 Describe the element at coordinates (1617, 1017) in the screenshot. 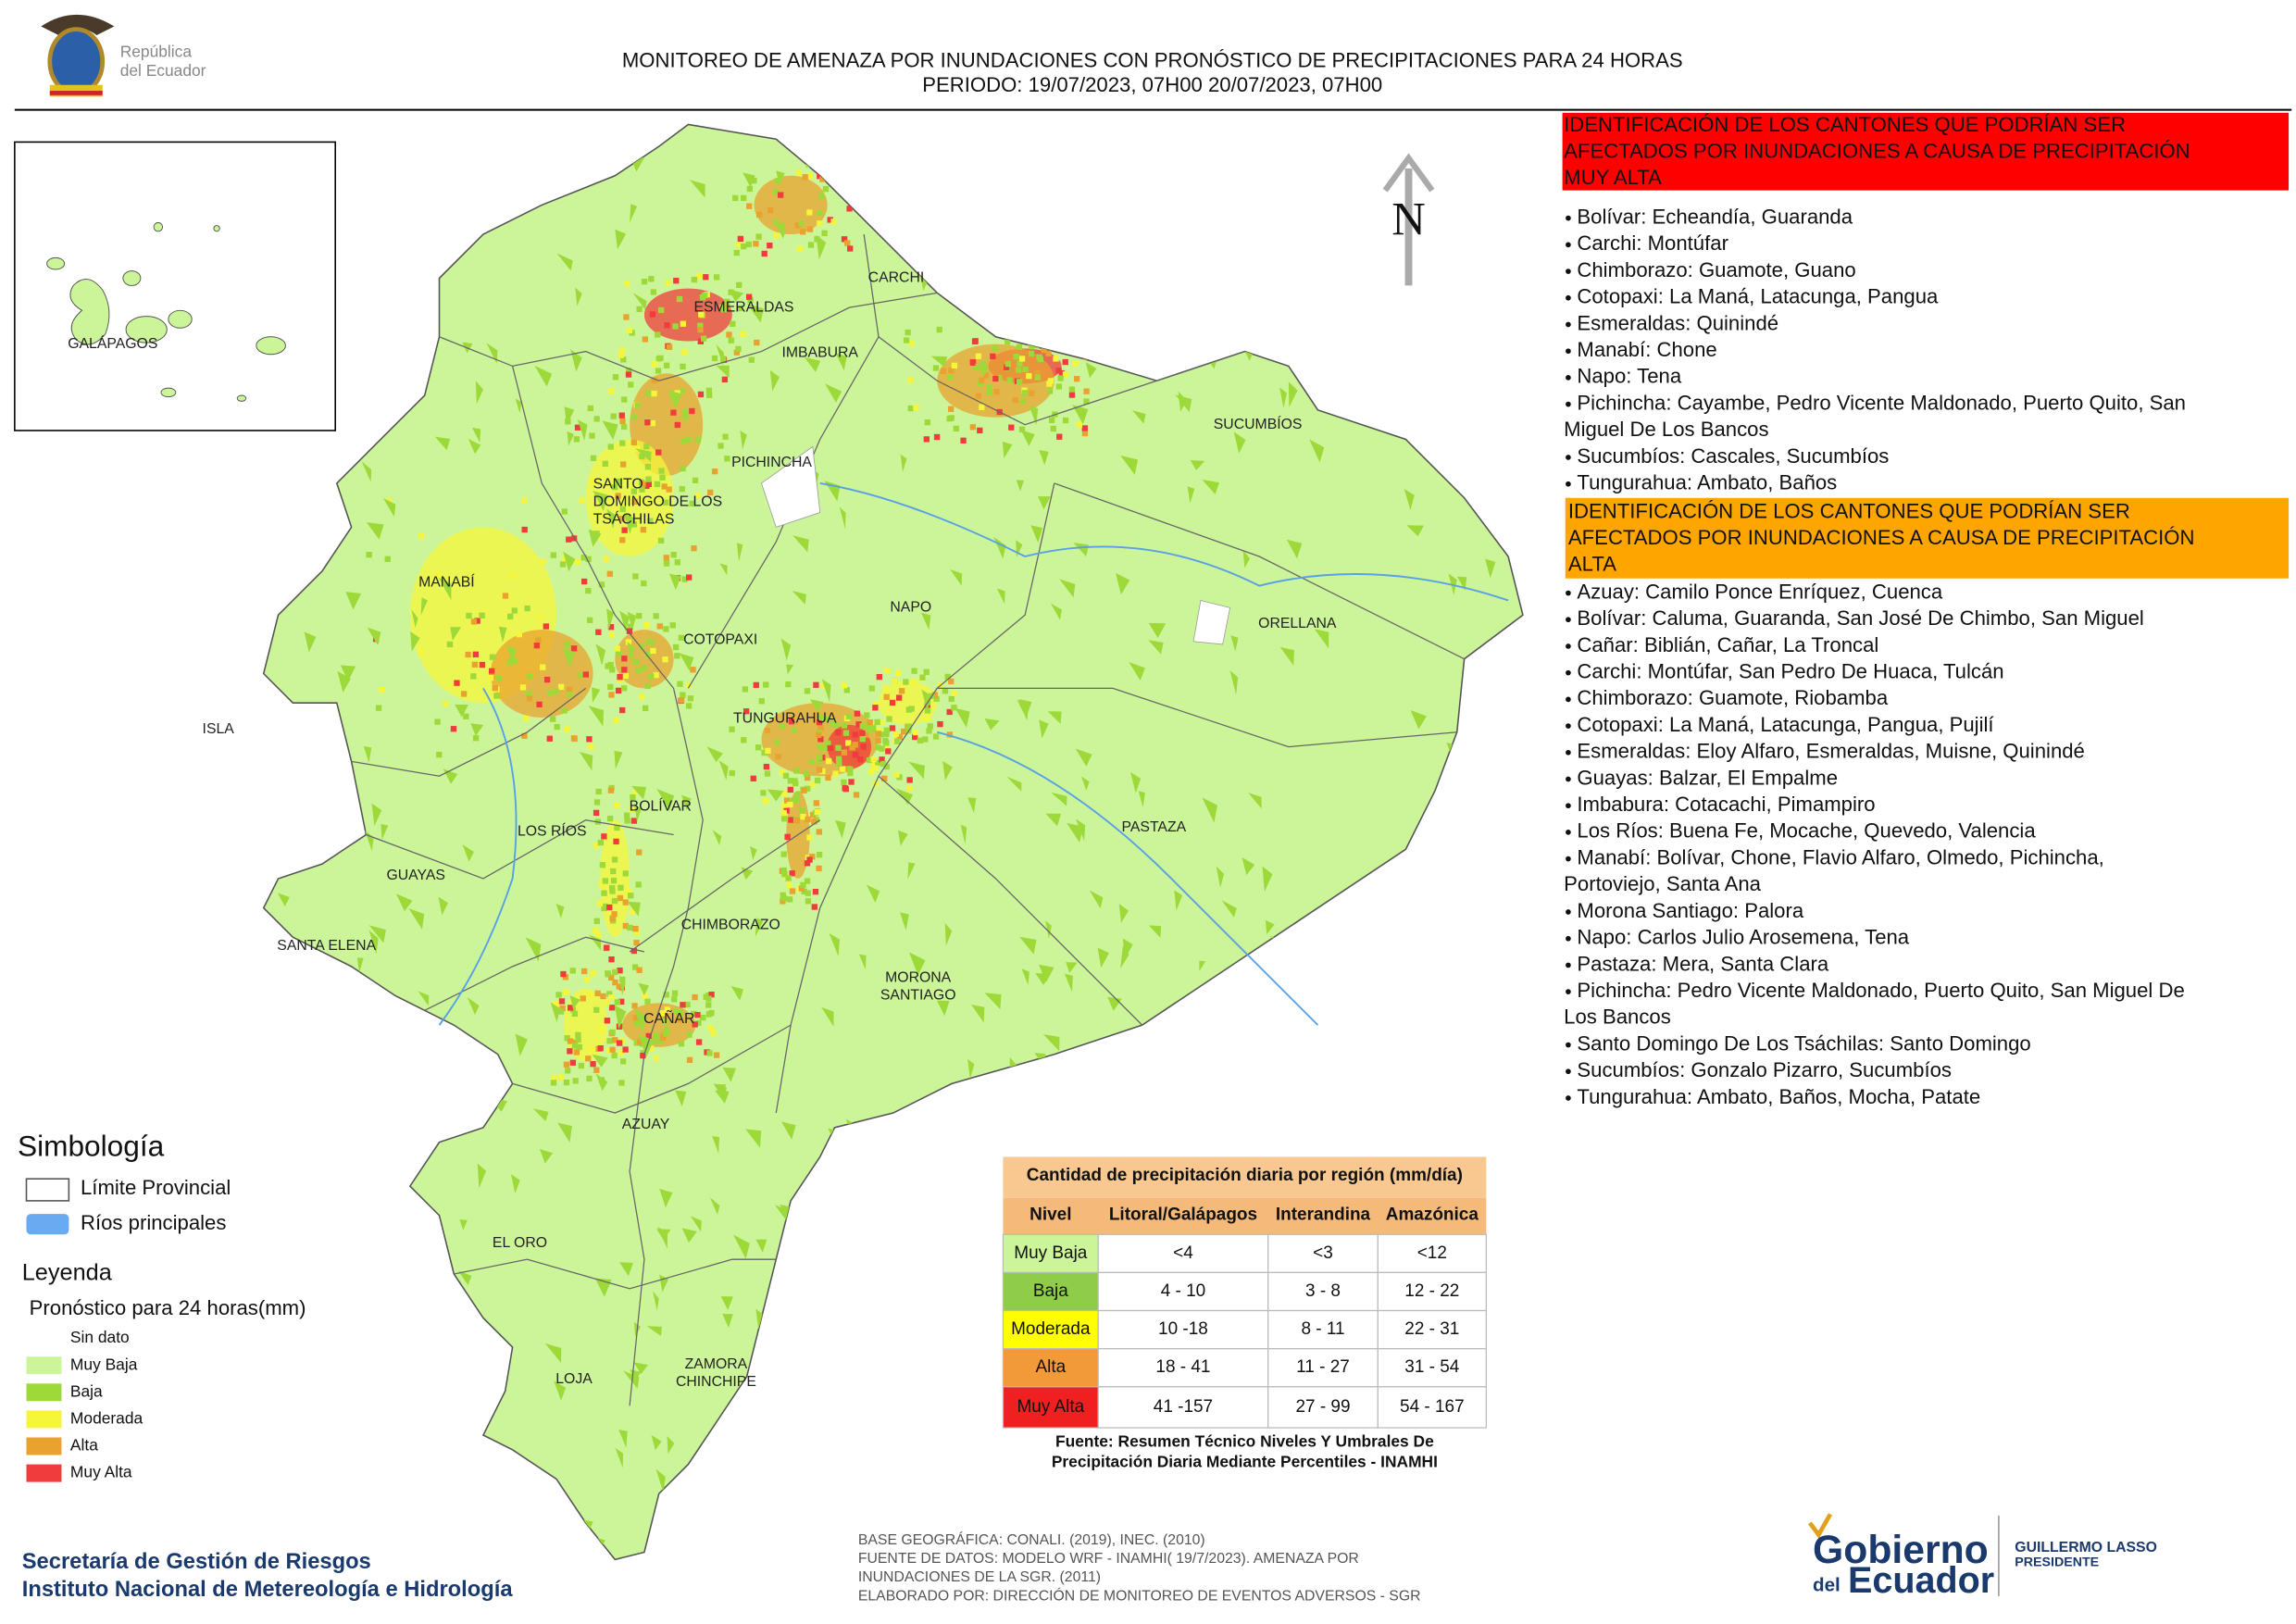

I see `canton-item: Los Bancos` at that location.